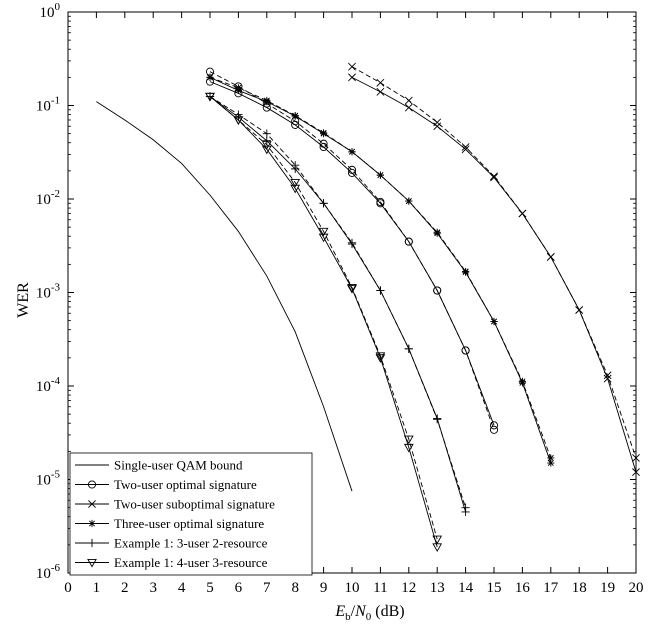 The image size is (668, 629). I want to click on x-tick-label: 1, so click(97, 588).